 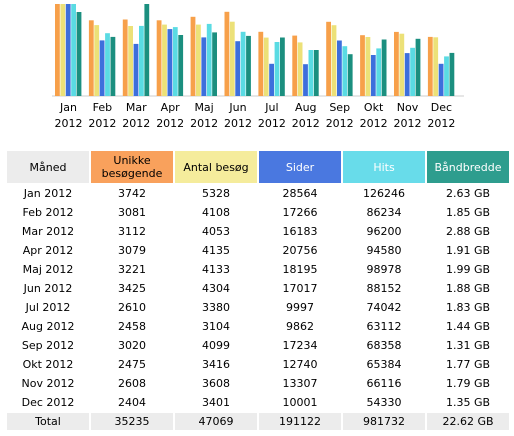 What do you see at coordinates (48, 402) in the screenshot?
I see `cell-month: Dec 2012` at bounding box center [48, 402].